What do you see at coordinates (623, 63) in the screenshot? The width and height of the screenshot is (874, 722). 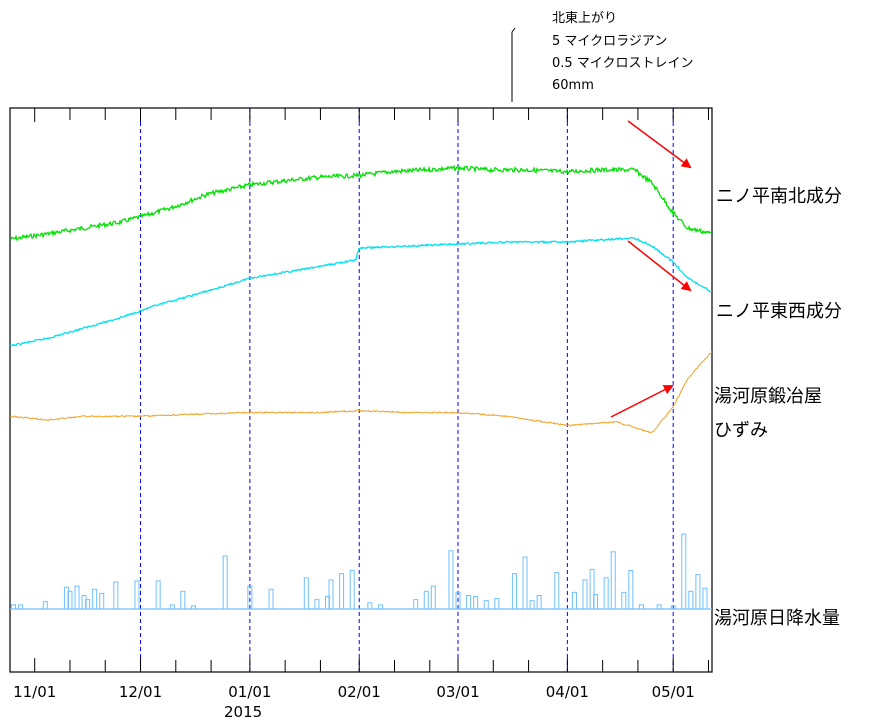 I see `strain-scale-label: 0.5 マイクロストレイン` at bounding box center [623, 63].